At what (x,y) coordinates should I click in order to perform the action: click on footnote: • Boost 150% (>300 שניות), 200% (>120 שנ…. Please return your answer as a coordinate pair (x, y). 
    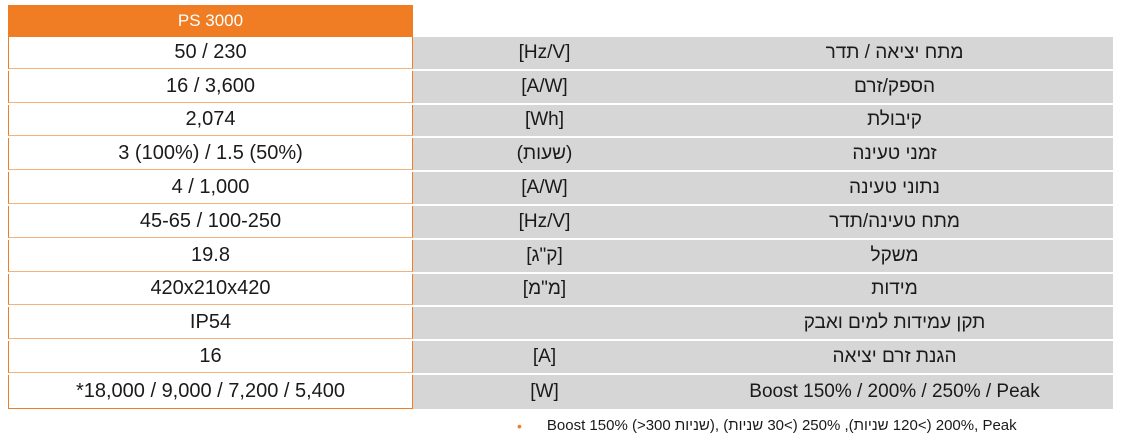
    Looking at the image, I should click on (807, 425).